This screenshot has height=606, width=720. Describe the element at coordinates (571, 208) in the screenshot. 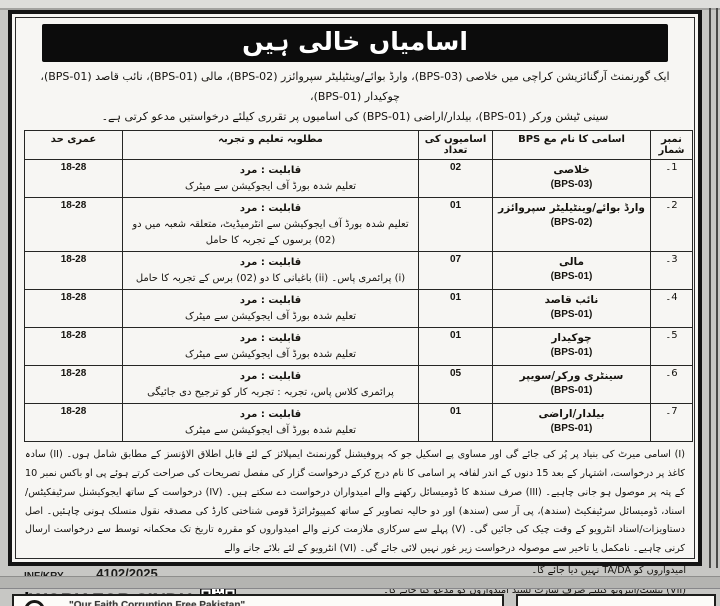

I see `post-name: وارڈ بوائے/وینٹیلیٹر سپروائزر` at that location.